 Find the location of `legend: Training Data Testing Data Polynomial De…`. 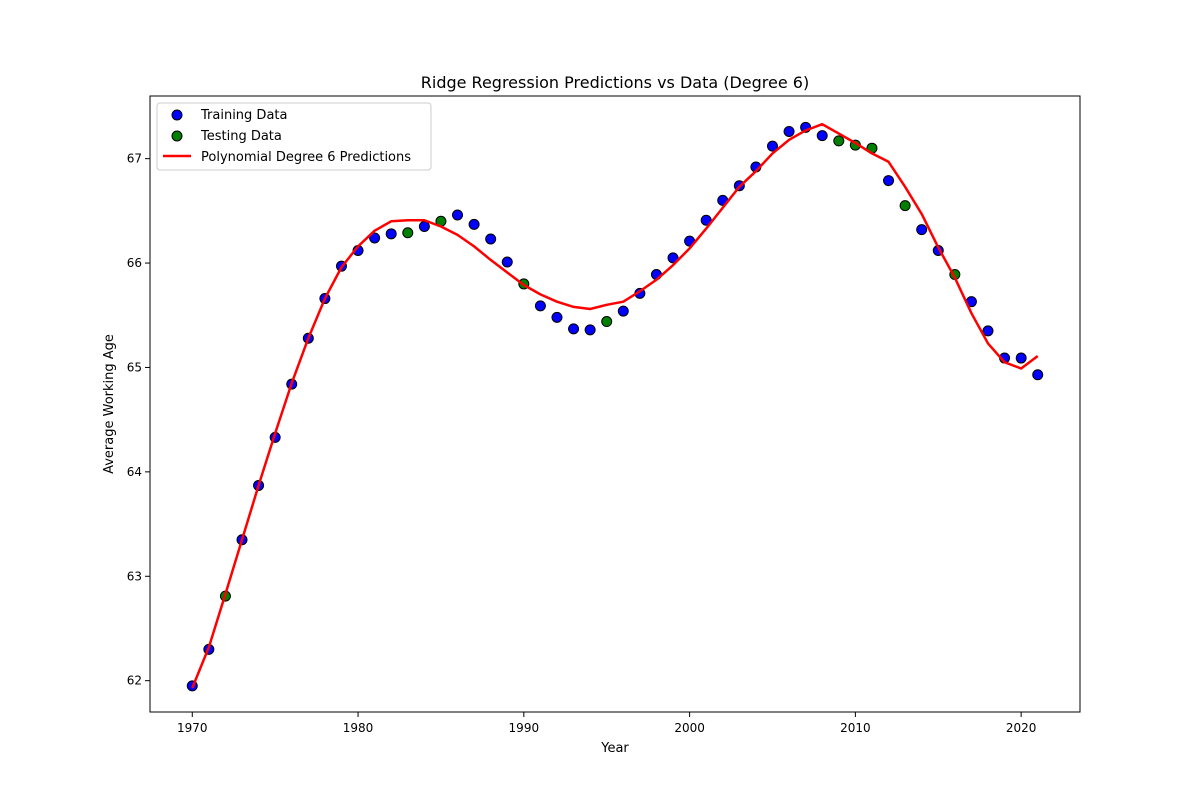

legend: Training Data Testing Data Polynomial De… is located at coordinates (294, 136).